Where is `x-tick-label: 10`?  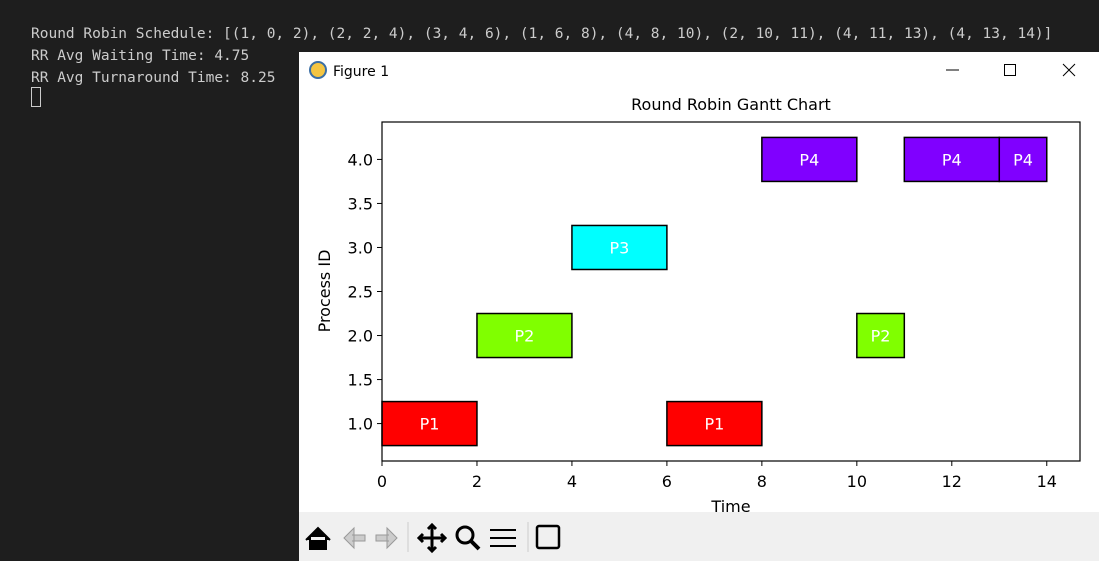
x-tick-label: 10 is located at coordinates (857, 481).